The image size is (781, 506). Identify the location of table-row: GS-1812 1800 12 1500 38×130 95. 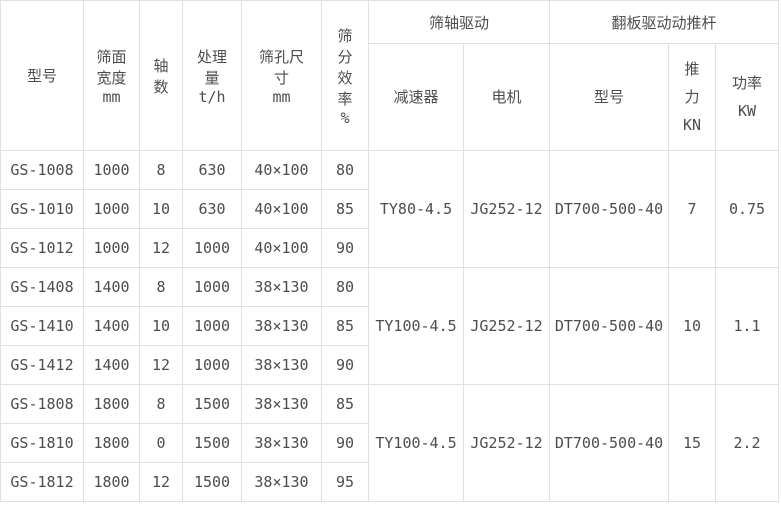
(389, 482).